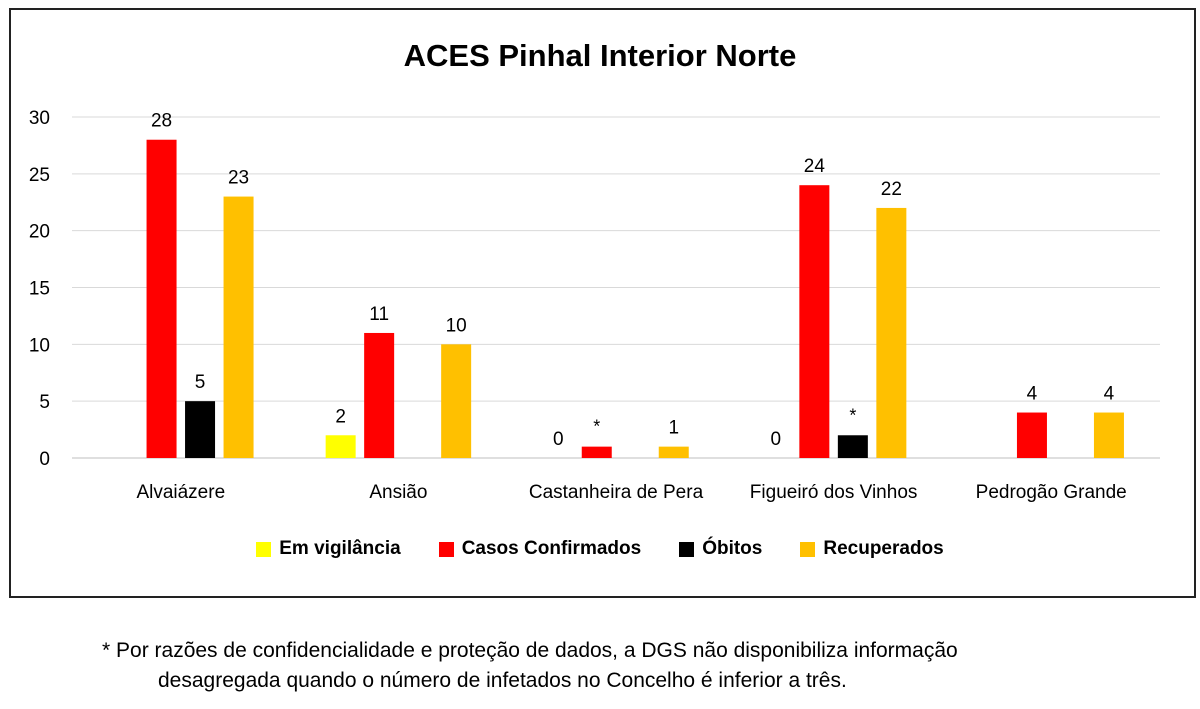 The width and height of the screenshot is (1200, 709). What do you see at coordinates (600, 55) in the screenshot?
I see `chart-title: ACES Pinhal Interior Norte` at bounding box center [600, 55].